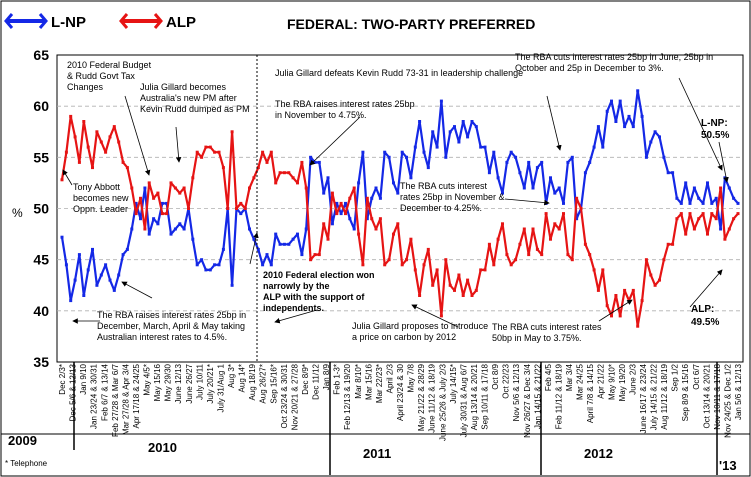 The width and height of the screenshot is (751, 477). What do you see at coordinates (495, 376) in the screenshot?
I see `x-tick-label-41: Oct 8/9` at bounding box center [495, 376].